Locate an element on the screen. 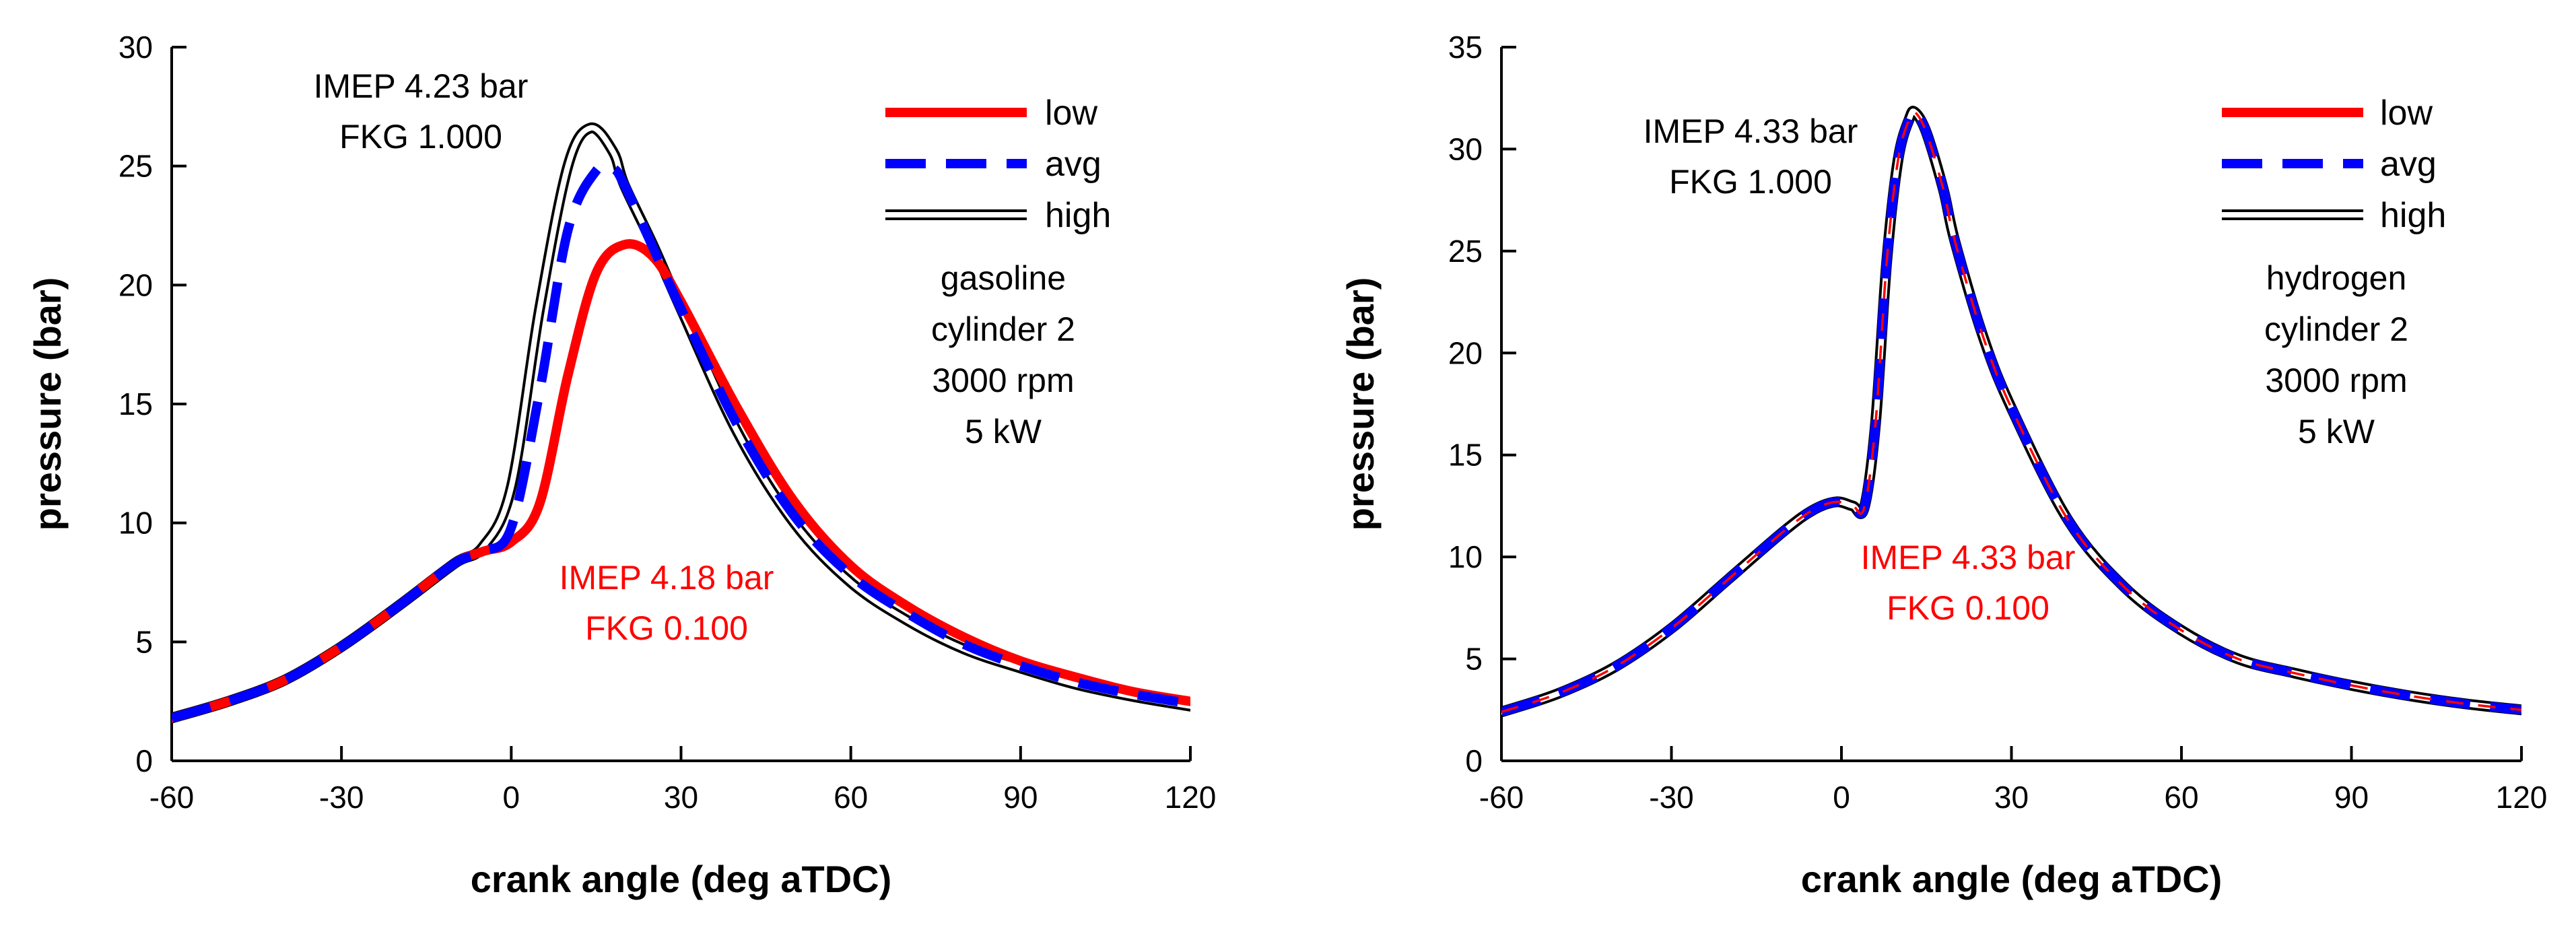  y-tick-label: 35 is located at coordinates (1466, 47).